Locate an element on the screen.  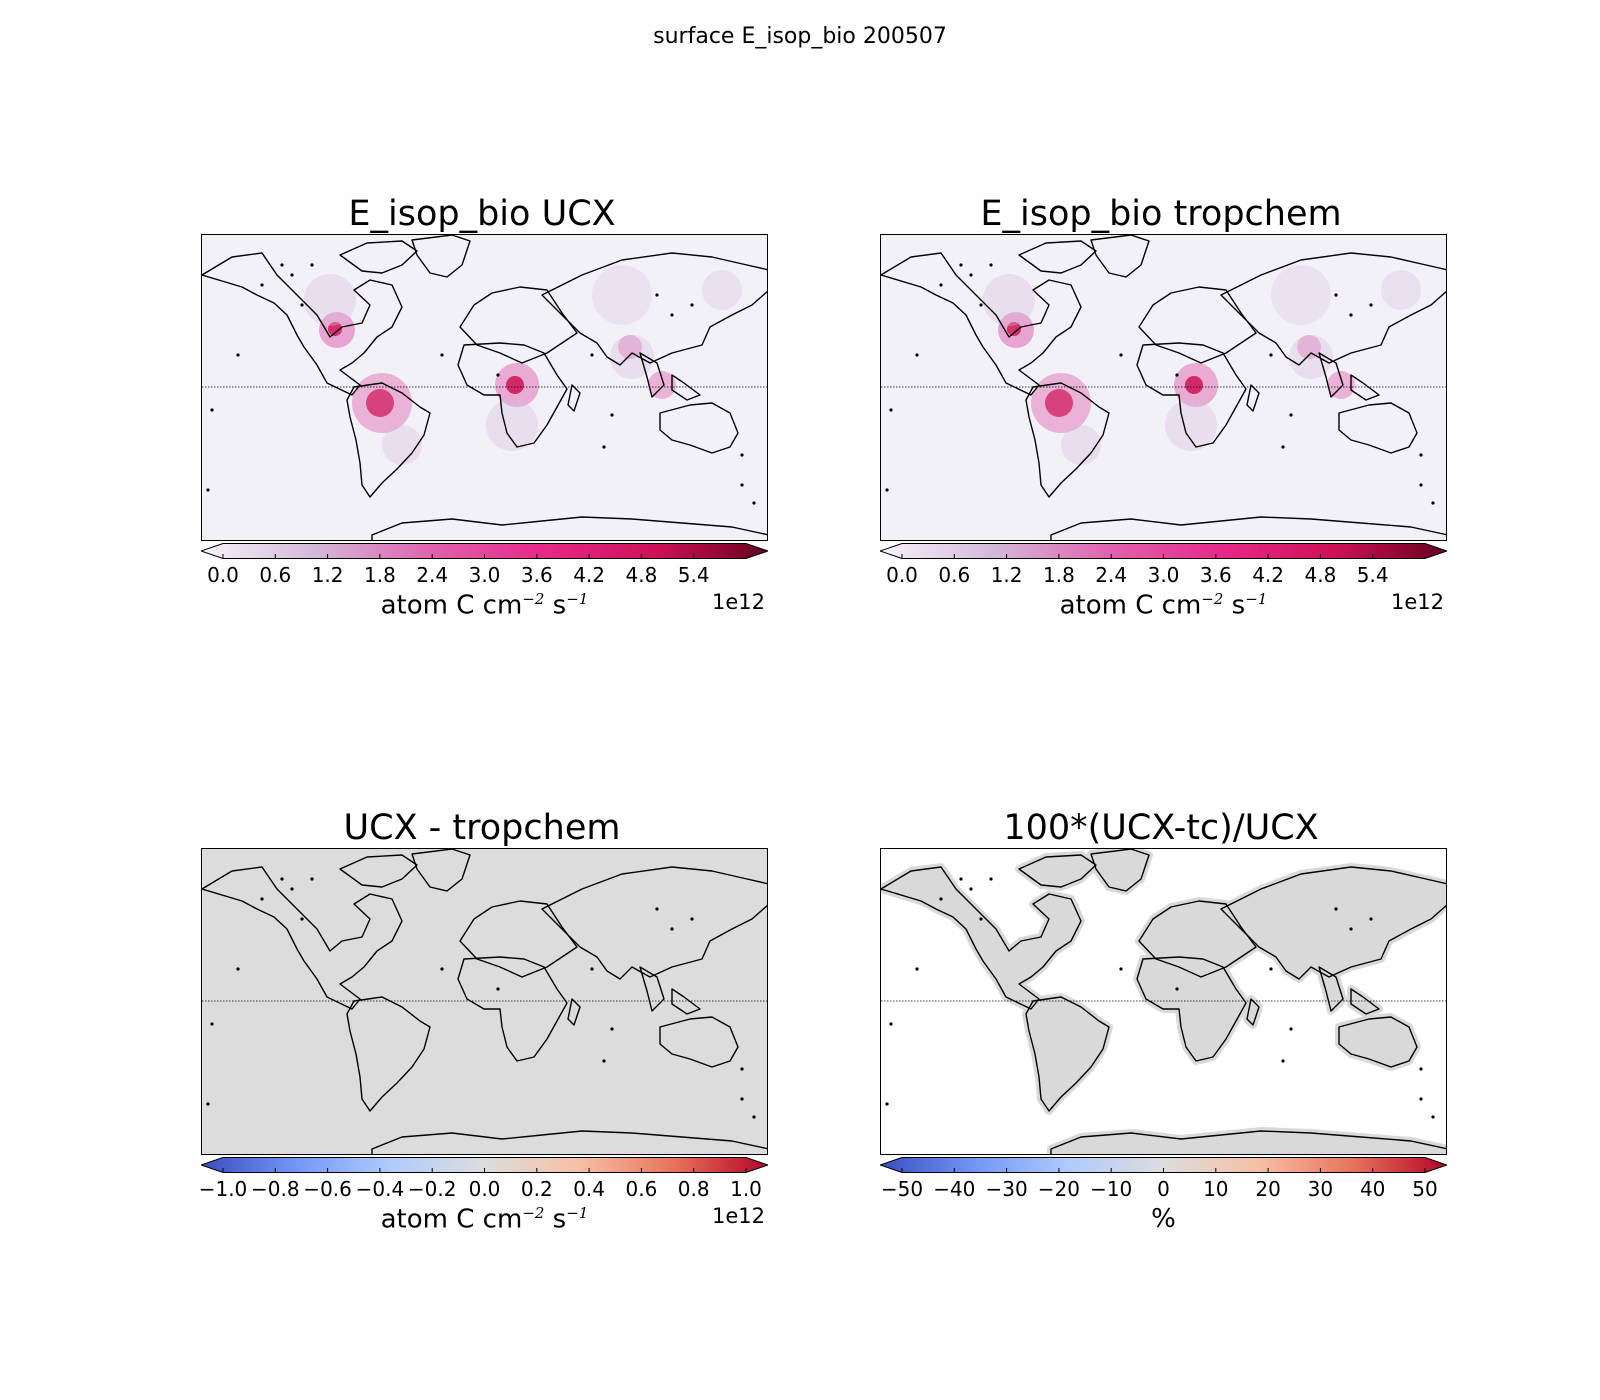
colorbar-tick-label: −0.8 is located at coordinates (275, 1189).